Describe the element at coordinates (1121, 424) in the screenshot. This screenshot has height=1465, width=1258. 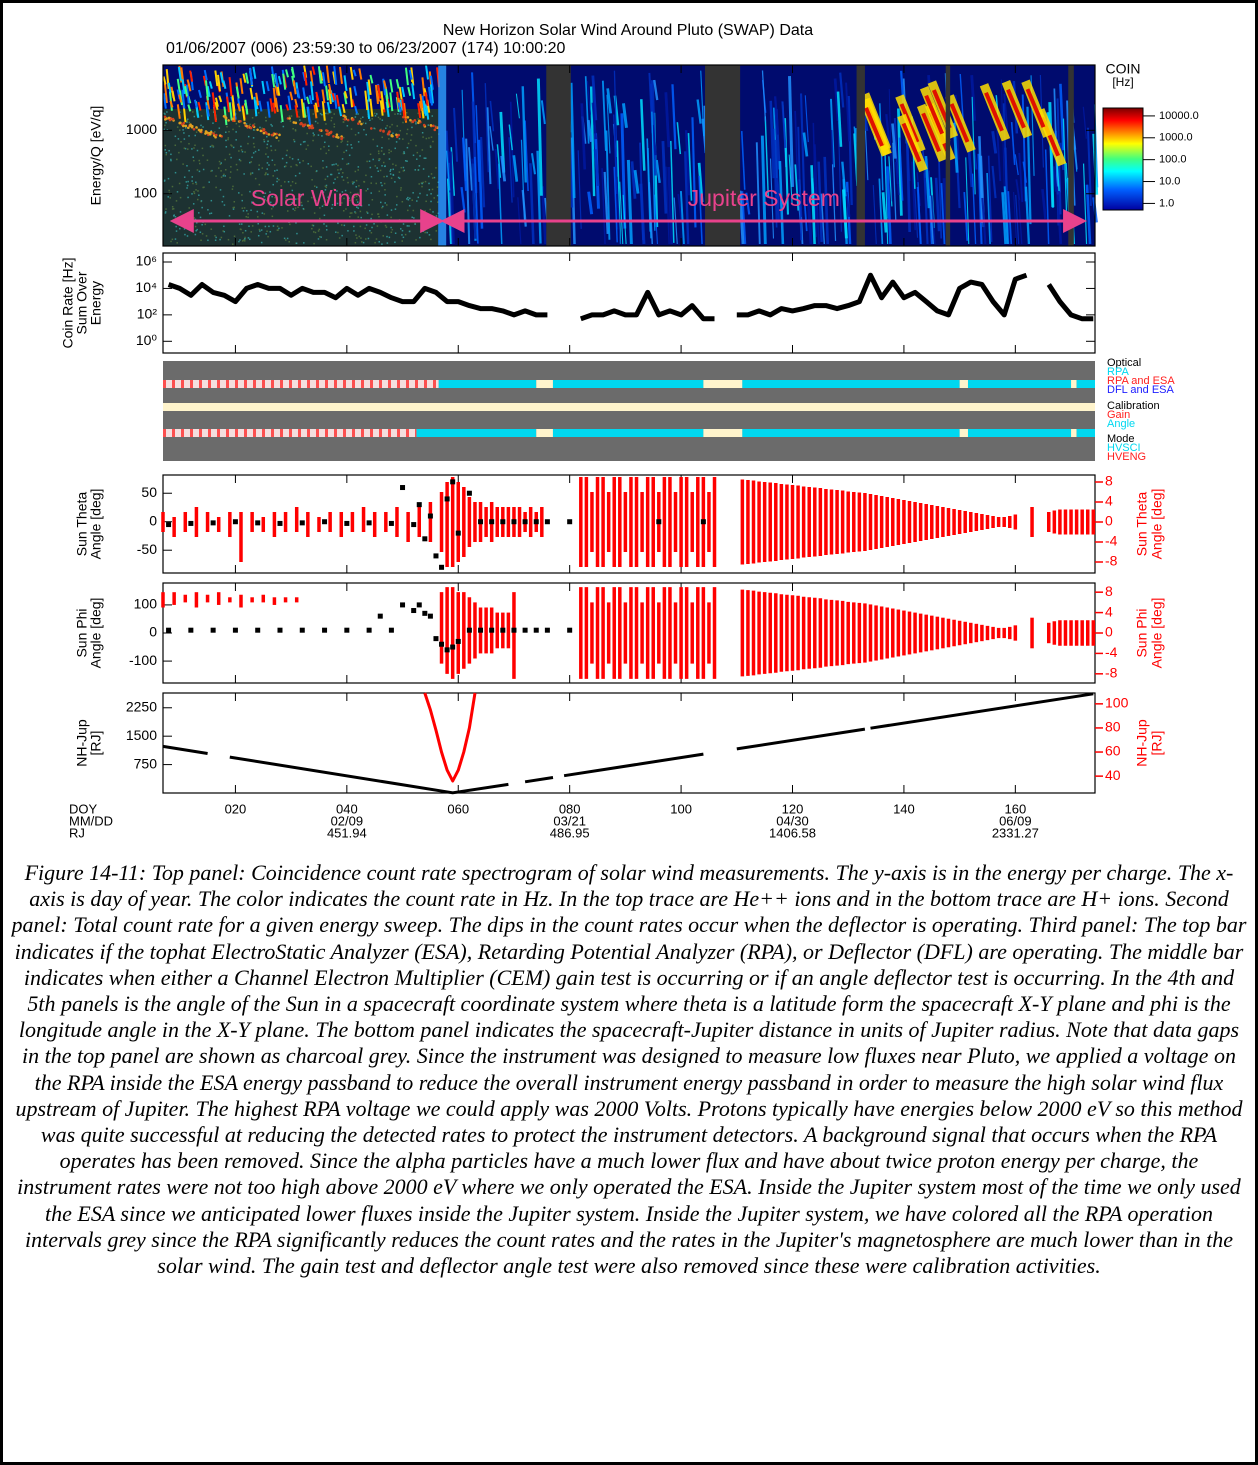
I see `legend-entry: Angle` at that location.